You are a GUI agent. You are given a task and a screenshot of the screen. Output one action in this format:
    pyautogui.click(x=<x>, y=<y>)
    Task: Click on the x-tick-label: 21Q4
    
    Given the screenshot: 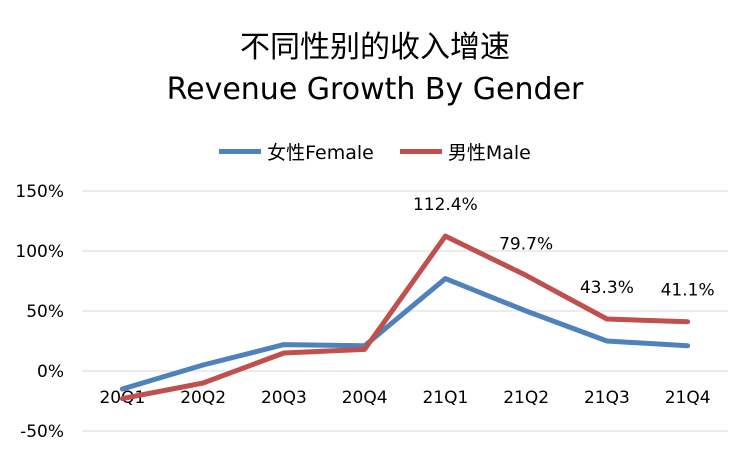 What is the action you would take?
    pyautogui.click(x=688, y=398)
    